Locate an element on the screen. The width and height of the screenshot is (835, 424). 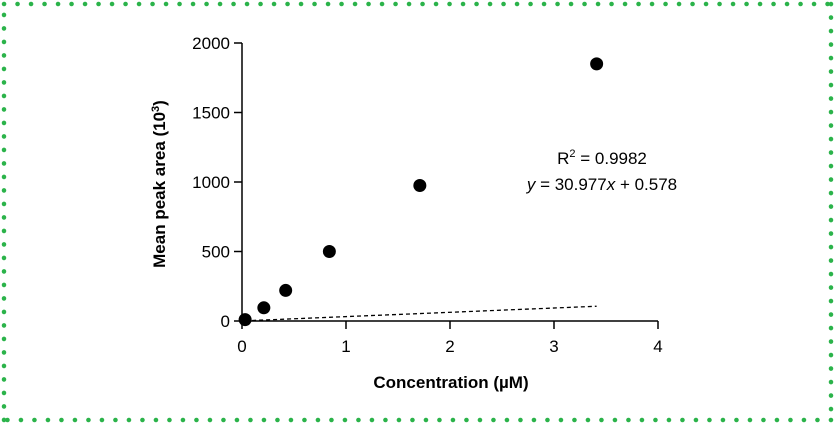
y-tick-label-1000: 1000 is located at coordinates (211, 182).